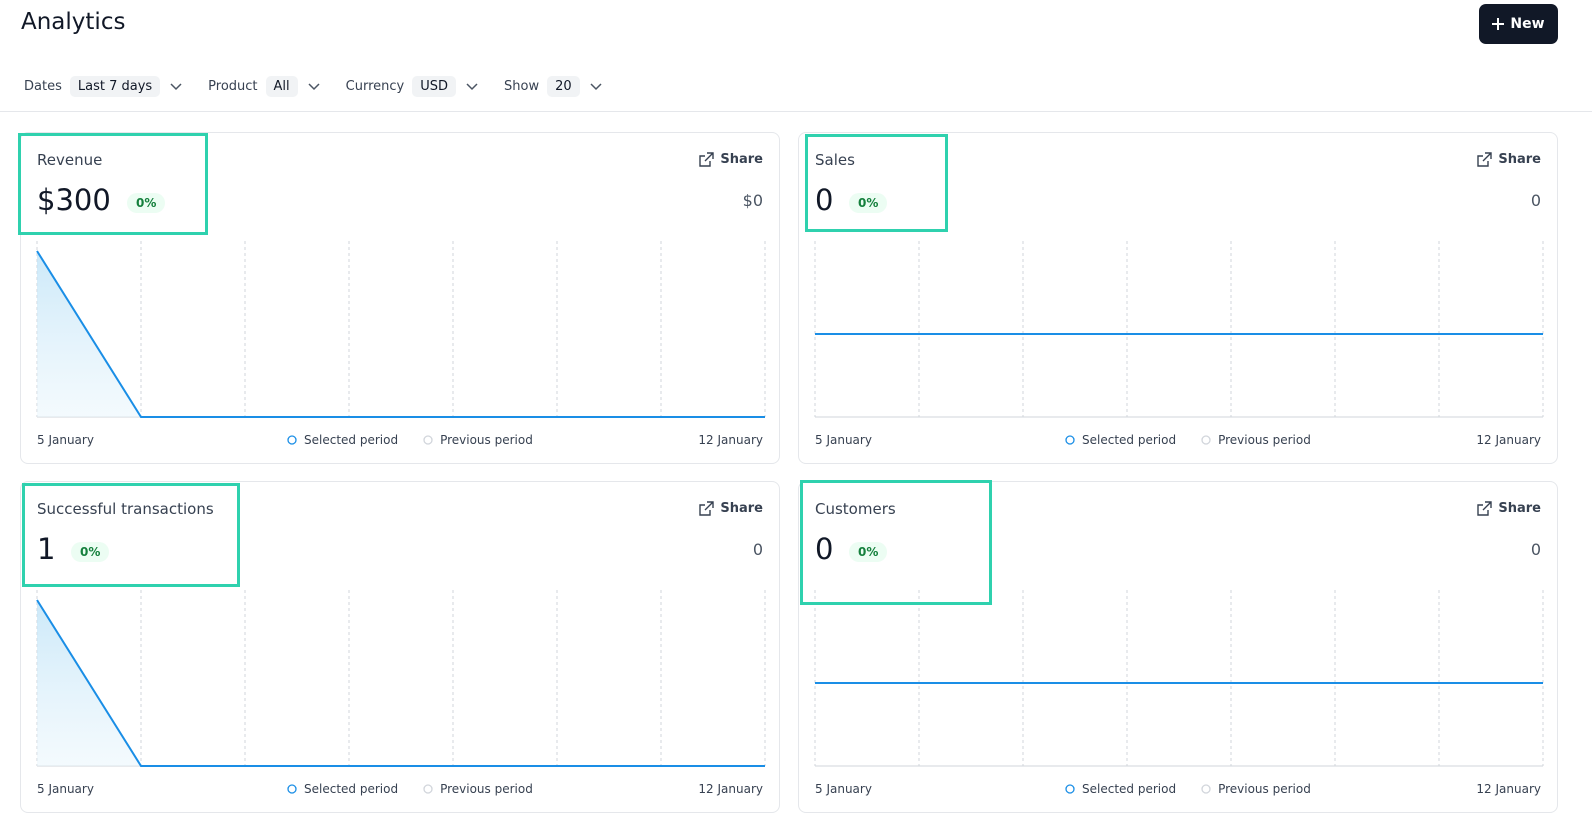 This screenshot has height=817, width=1592. I want to click on filter-label: Show, so click(522, 86).